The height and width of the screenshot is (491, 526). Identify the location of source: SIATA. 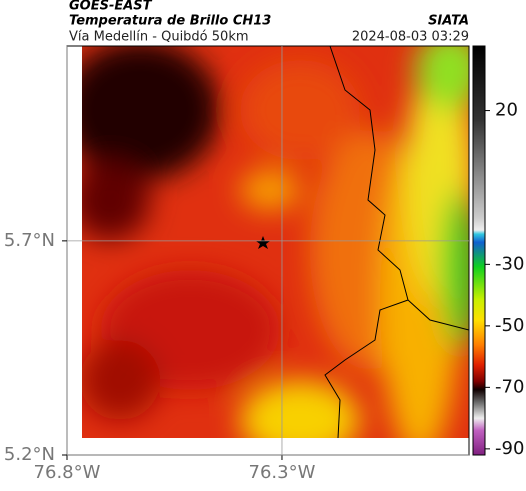
(448, 21).